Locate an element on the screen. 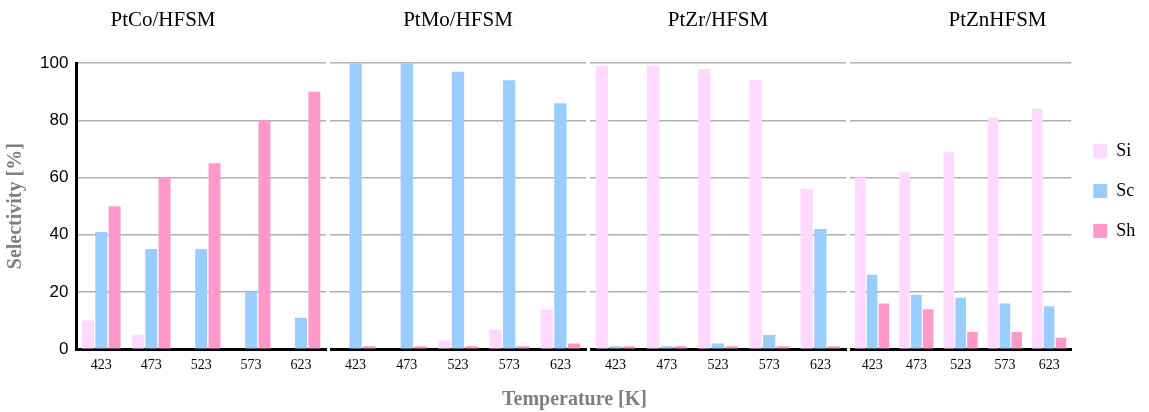  y-tick-label: 60 is located at coordinates (59, 177).